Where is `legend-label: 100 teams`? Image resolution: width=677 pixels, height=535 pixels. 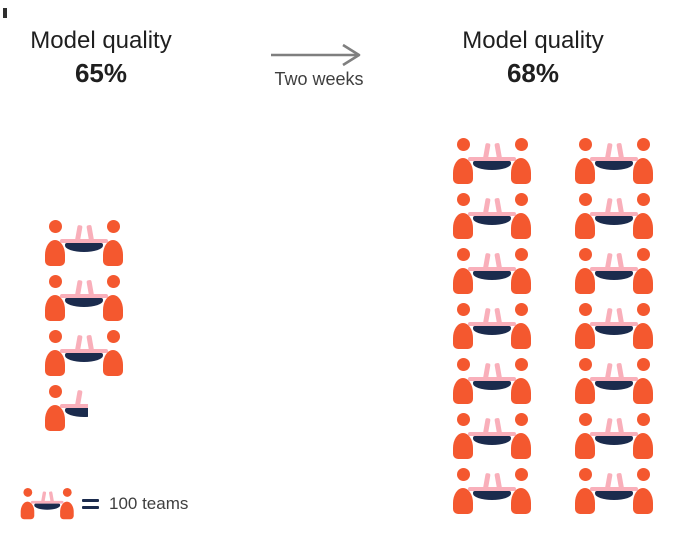
legend-label: 100 teams is located at coordinates (149, 503).